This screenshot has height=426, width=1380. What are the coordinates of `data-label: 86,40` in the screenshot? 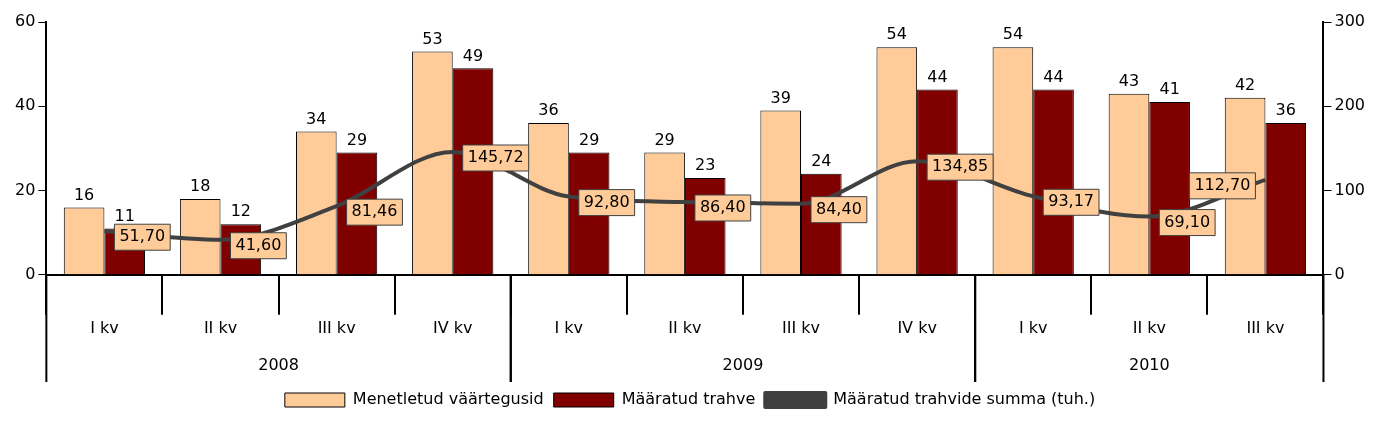 It's located at (722, 207).